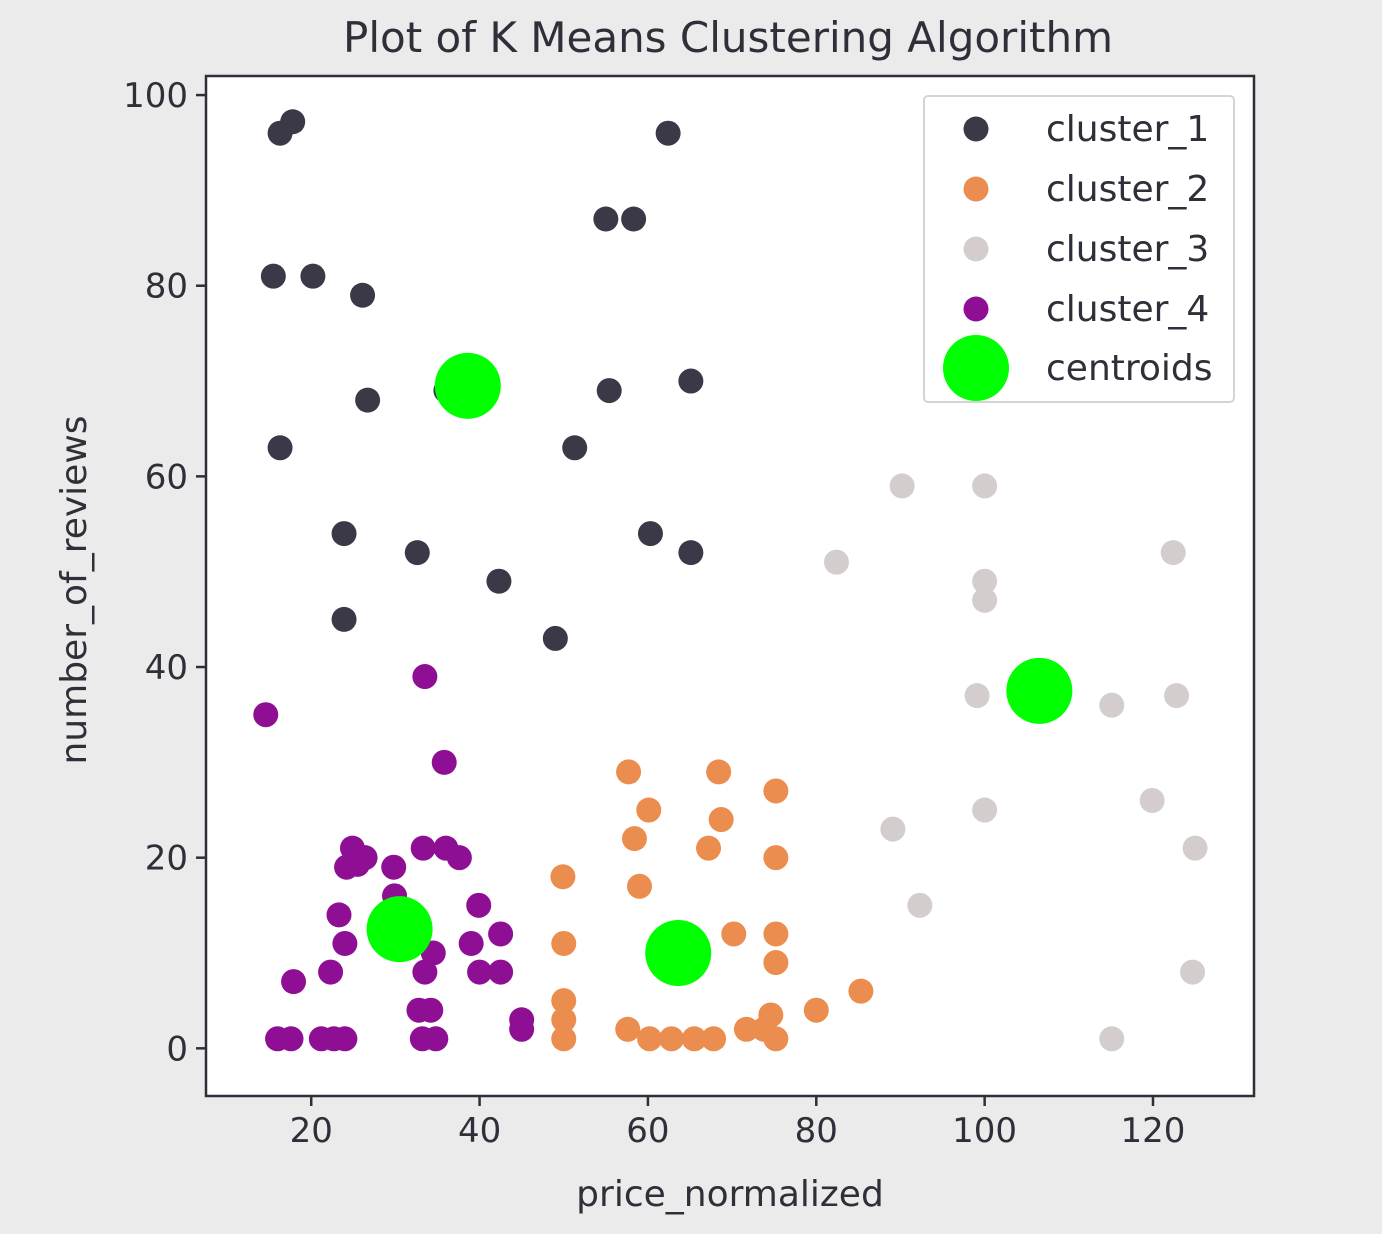  Describe the element at coordinates (166, 859) in the screenshot. I see `y-tick-label: 20` at that location.